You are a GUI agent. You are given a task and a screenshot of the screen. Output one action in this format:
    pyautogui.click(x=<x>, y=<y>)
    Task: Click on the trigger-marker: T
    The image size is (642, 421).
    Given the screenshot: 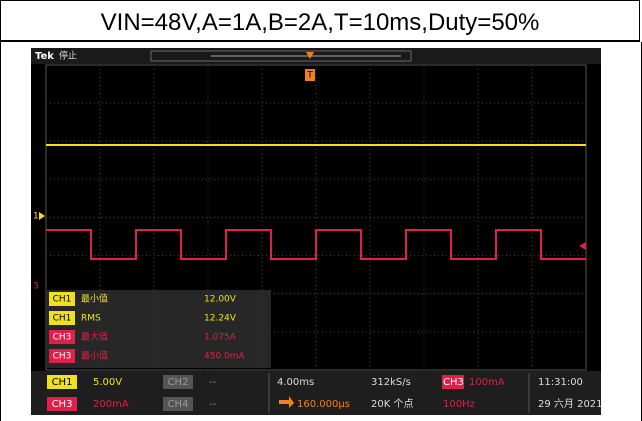 What is the action you would take?
    pyautogui.click(x=309, y=76)
    